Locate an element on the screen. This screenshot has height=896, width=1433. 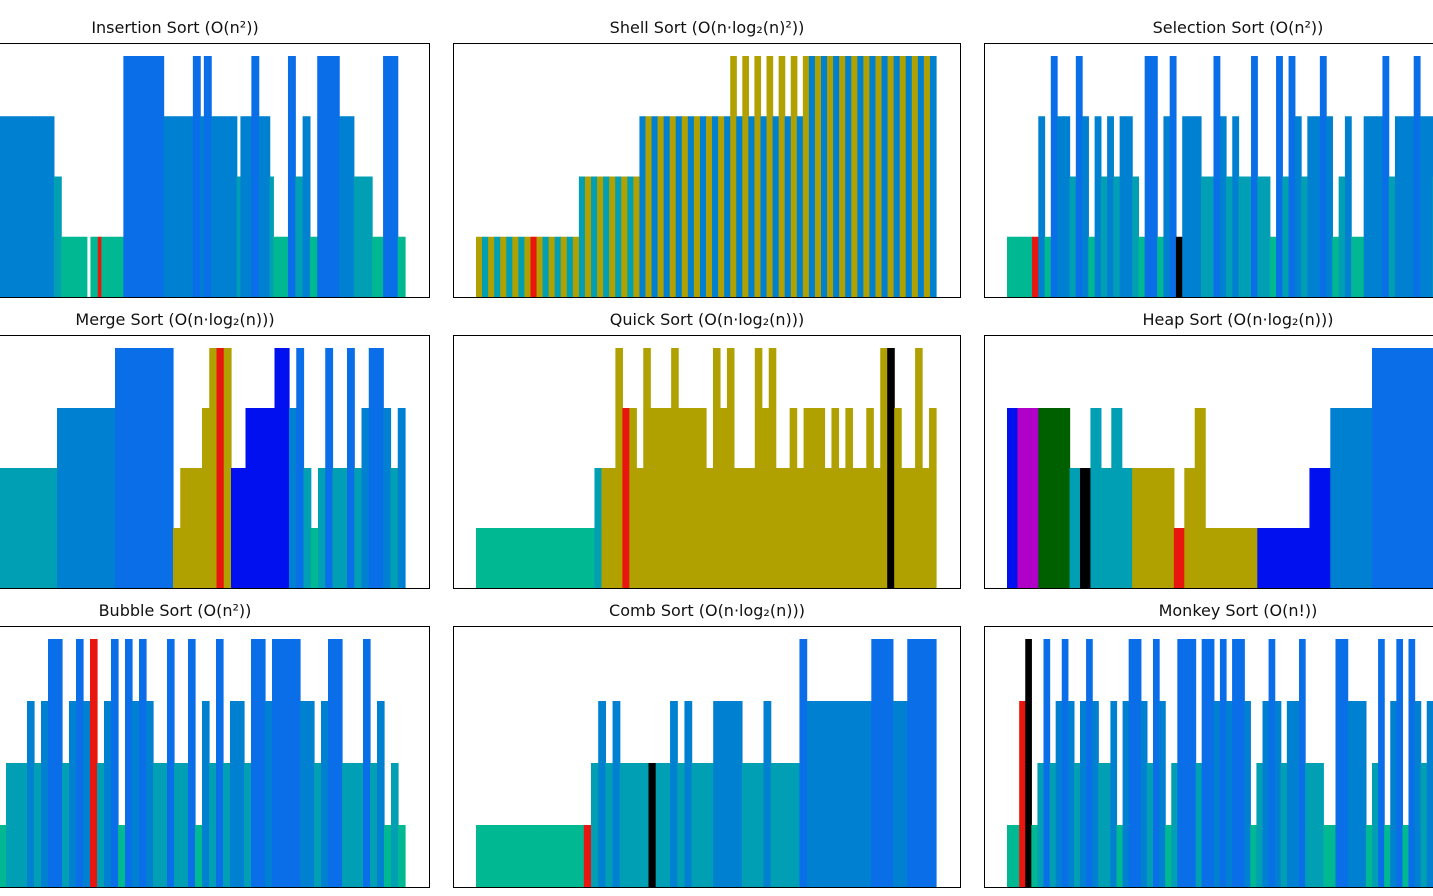
chart-title: Quick Sort (O(n·log₂(n))) is located at coordinates (707, 319).